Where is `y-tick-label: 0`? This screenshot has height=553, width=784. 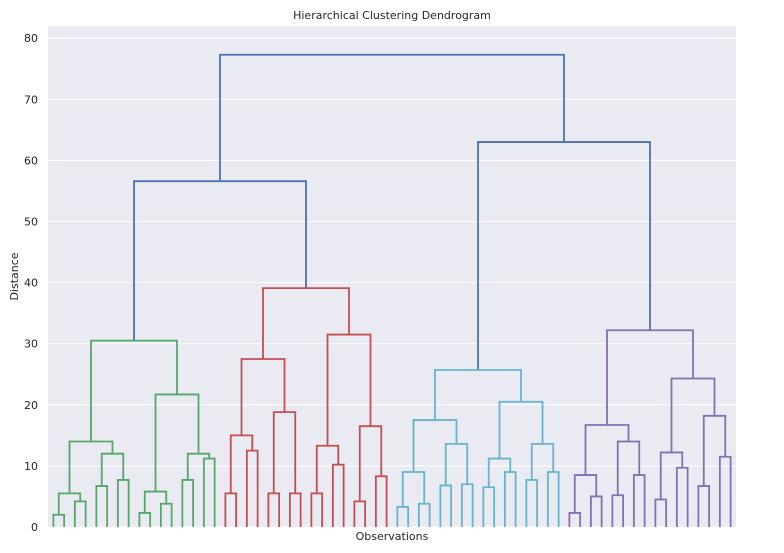
y-tick-label: 0 is located at coordinates (34, 527).